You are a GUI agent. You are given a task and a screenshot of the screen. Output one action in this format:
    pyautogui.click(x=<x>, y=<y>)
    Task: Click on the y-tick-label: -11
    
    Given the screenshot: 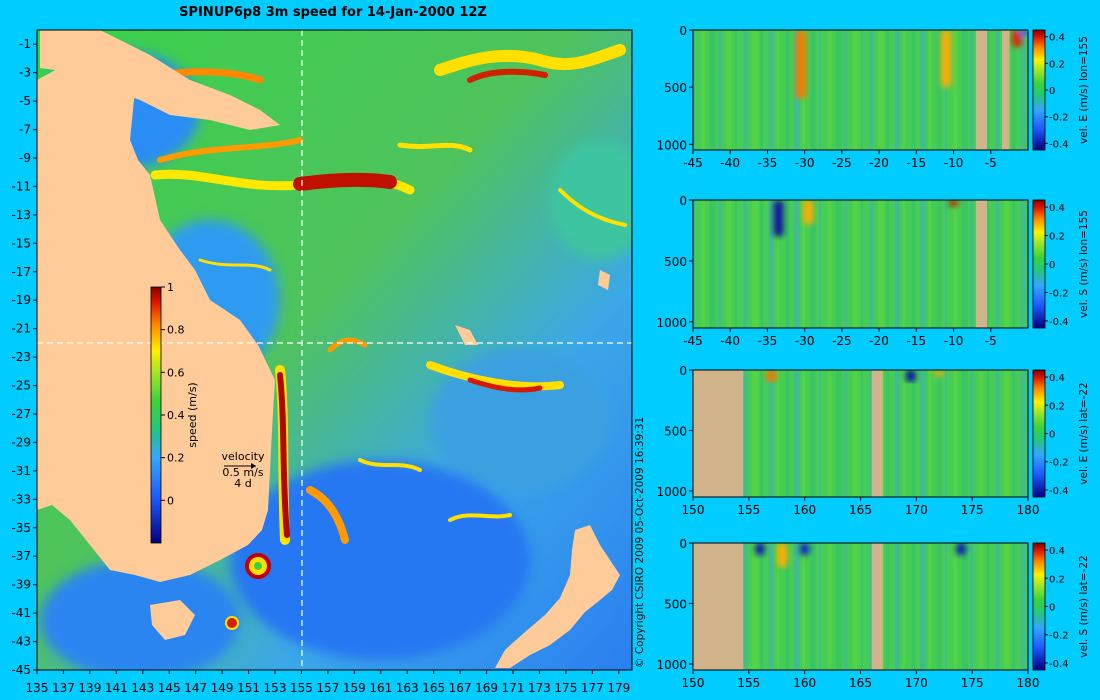 What is the action you would take?
    pyautogui.click(x=21, y=186)
    